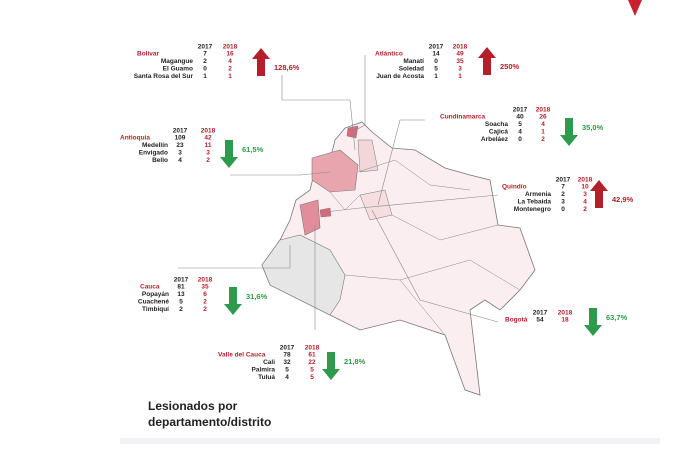 The image size is (696, 450). What do you see at coordinates (635, 8) in the screenshot?
I see `corner-mark` at bounding box center [635, 8].